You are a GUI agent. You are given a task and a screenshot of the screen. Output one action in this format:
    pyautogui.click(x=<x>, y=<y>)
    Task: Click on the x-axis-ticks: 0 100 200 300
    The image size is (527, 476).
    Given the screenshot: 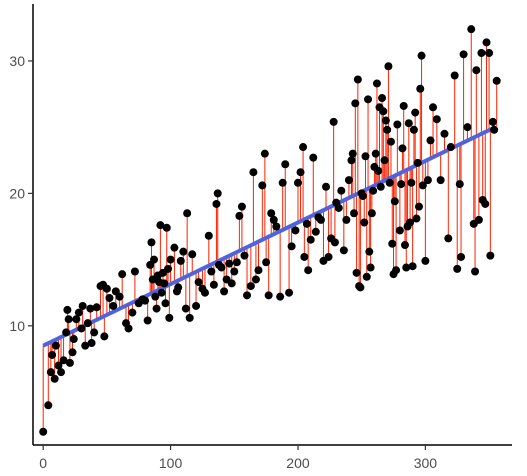 What is the action you would take?
    pyautogui.click(x=238, y=458)
    